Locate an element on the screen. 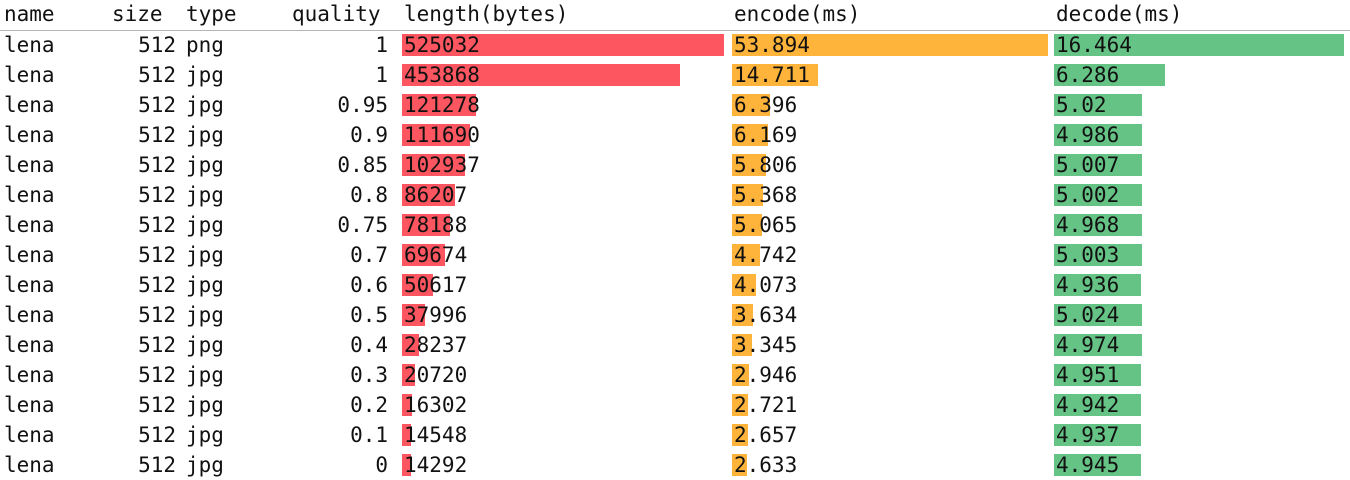 The height and width of the screenshot is (480, 1350). length-cell: 525032 is located at coordinates (563, 45).